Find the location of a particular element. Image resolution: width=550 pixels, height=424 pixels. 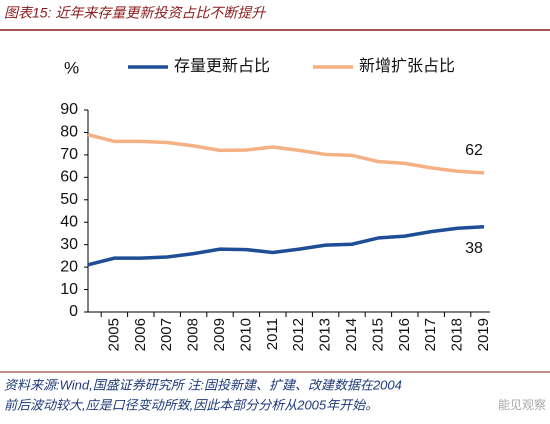

x-tick-label: 2015 is located at coordinates (377, 334).